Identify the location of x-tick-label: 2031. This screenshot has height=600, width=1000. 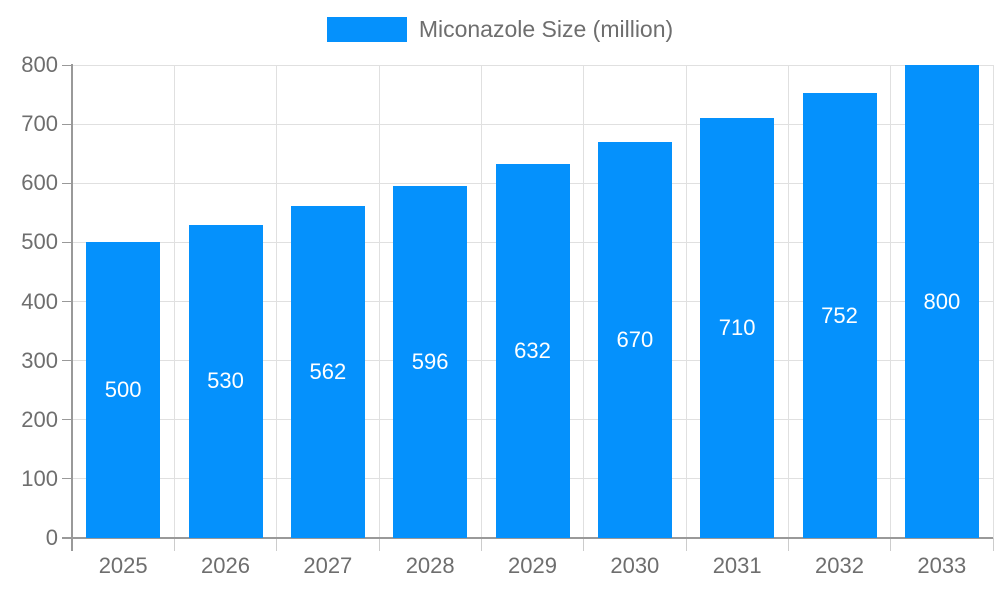
(737, 565).